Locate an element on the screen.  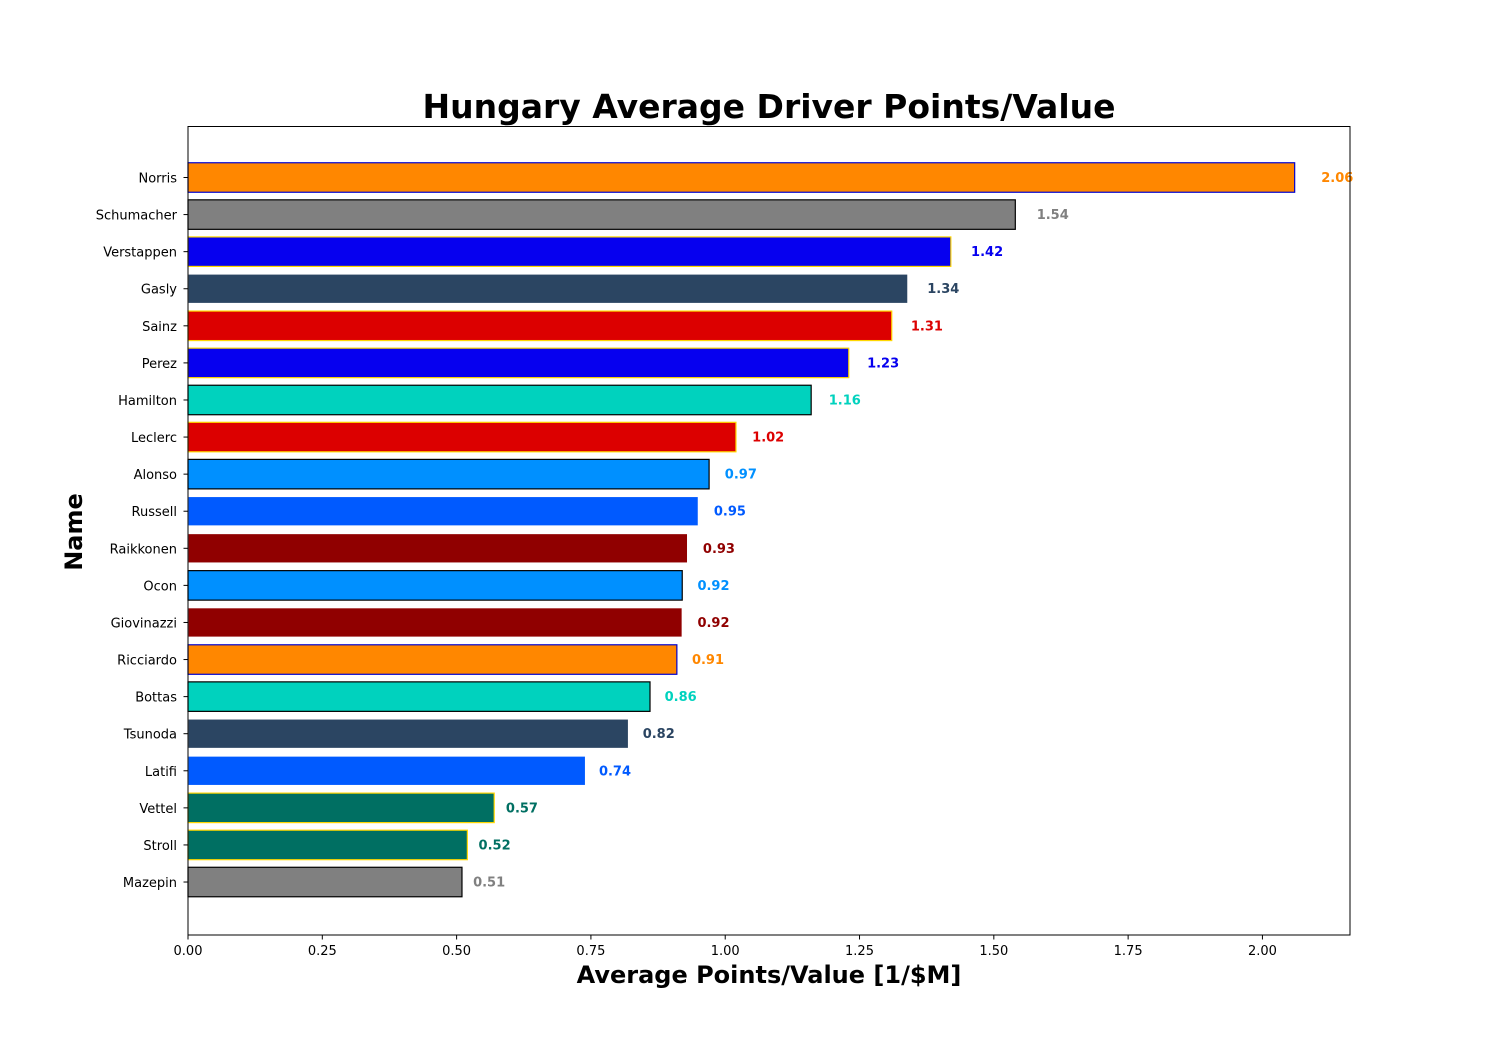
data-label-ocon: 0.92 is located at coordinates (713, 586).